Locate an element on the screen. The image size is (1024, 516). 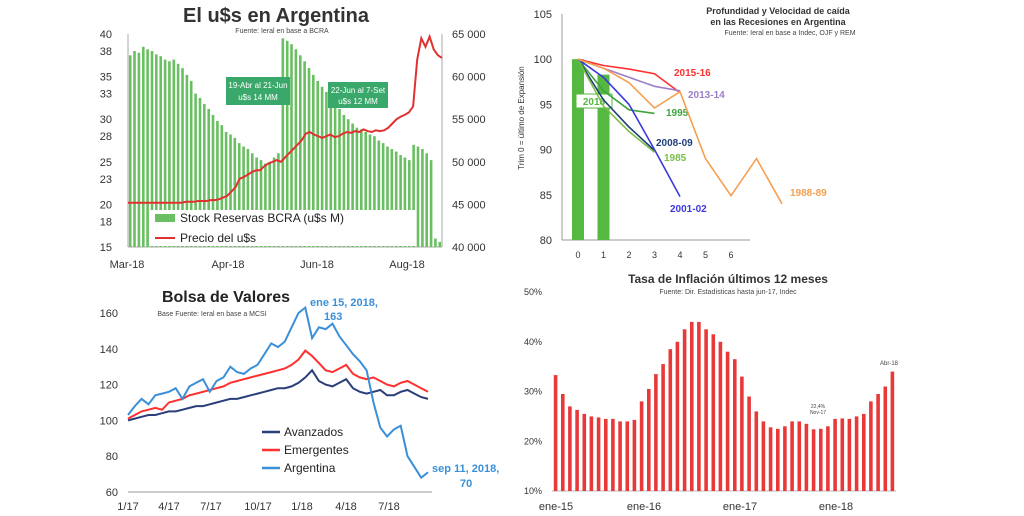
recession-2018-bar is located at coordinates (578, 150).